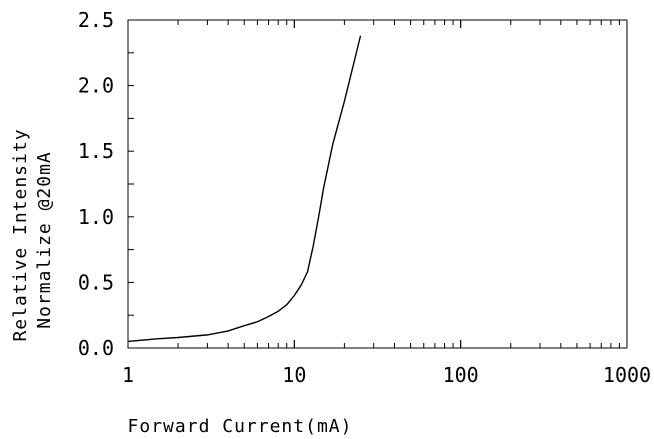 The height and width of the screenshot is (439, 654). I want to click on y-tick-label: 1.0, so click(96, 217).